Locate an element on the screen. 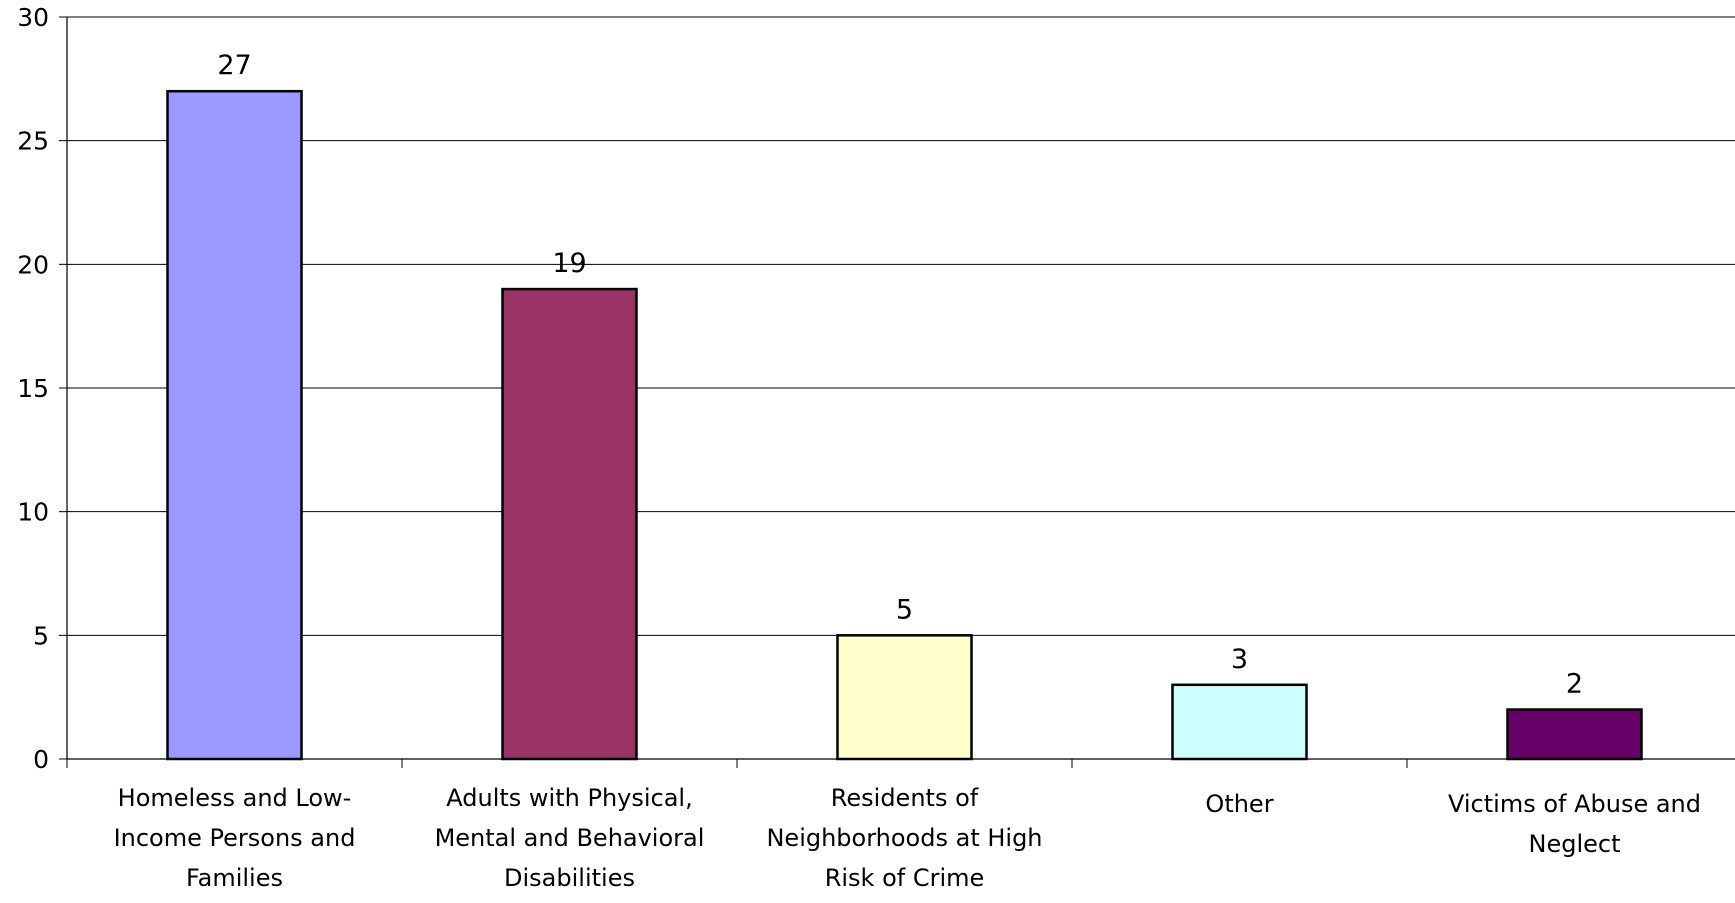 This screenshot has height=903, width=1735. x-category-label: Other is located at coordinates (1239, 804).